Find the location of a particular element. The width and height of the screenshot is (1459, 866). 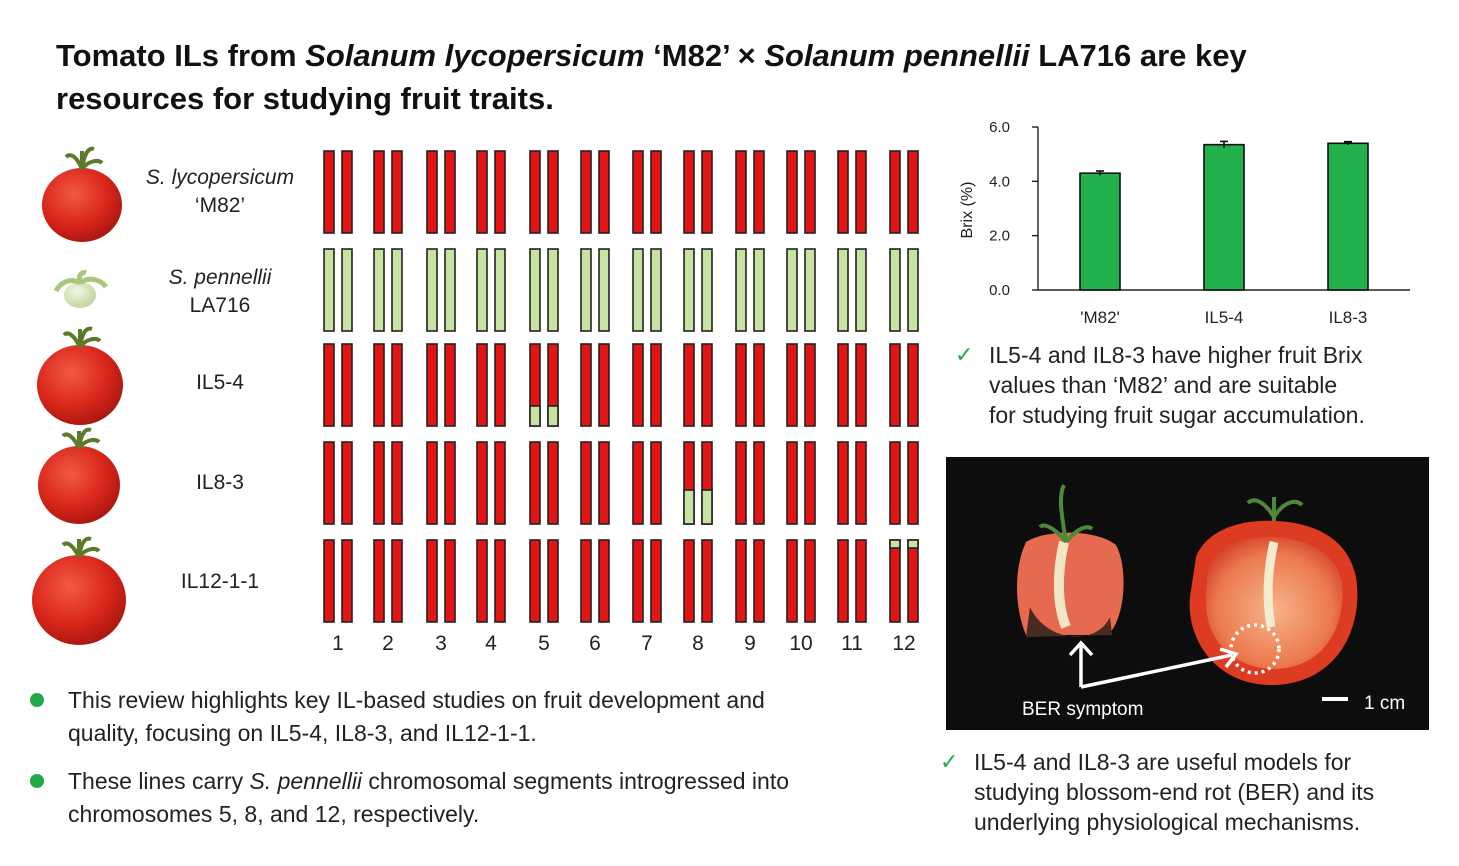

chromosome-6--m82- is located at coordinates (604, 192).